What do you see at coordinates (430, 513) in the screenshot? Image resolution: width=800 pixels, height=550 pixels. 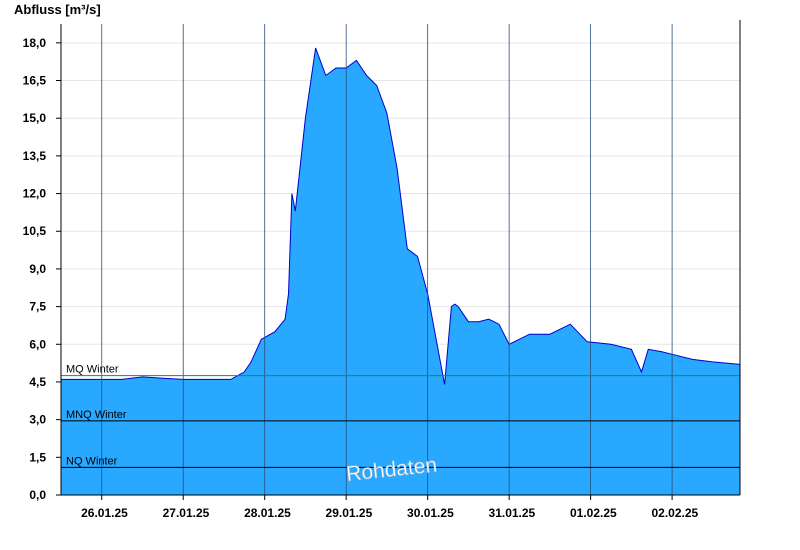 I see `x-tick-label: 30.01.25` at bounding box center [430, 513].